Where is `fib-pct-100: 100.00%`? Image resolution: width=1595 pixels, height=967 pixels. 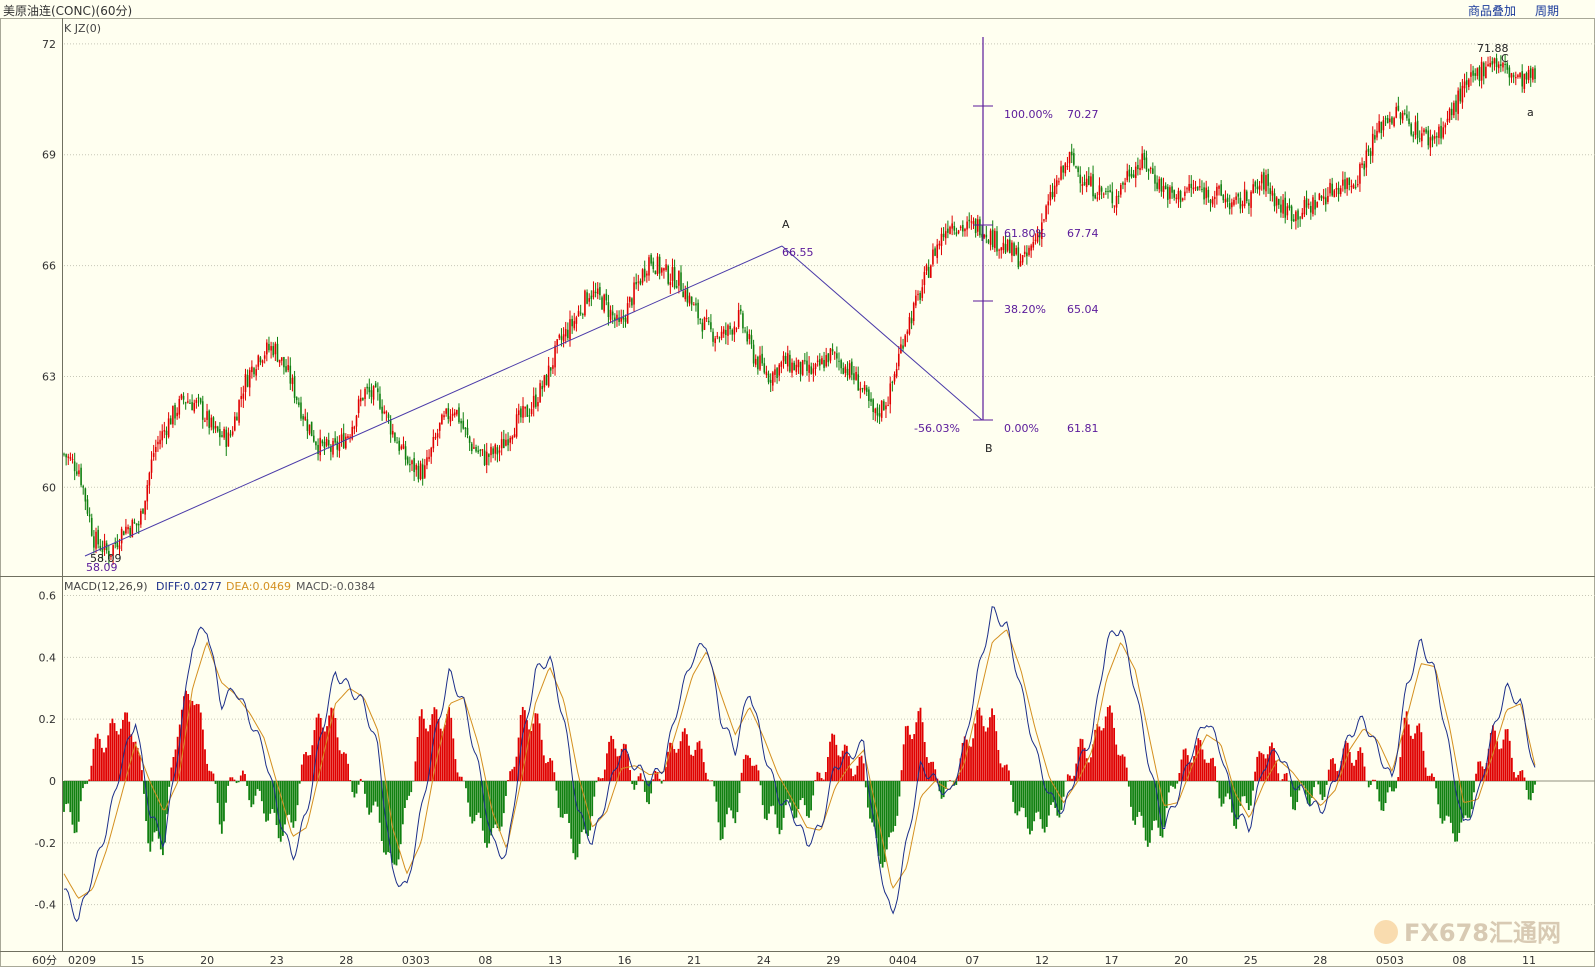
fib-pct-100: 100.00% is located at coordinates (1028, 114).